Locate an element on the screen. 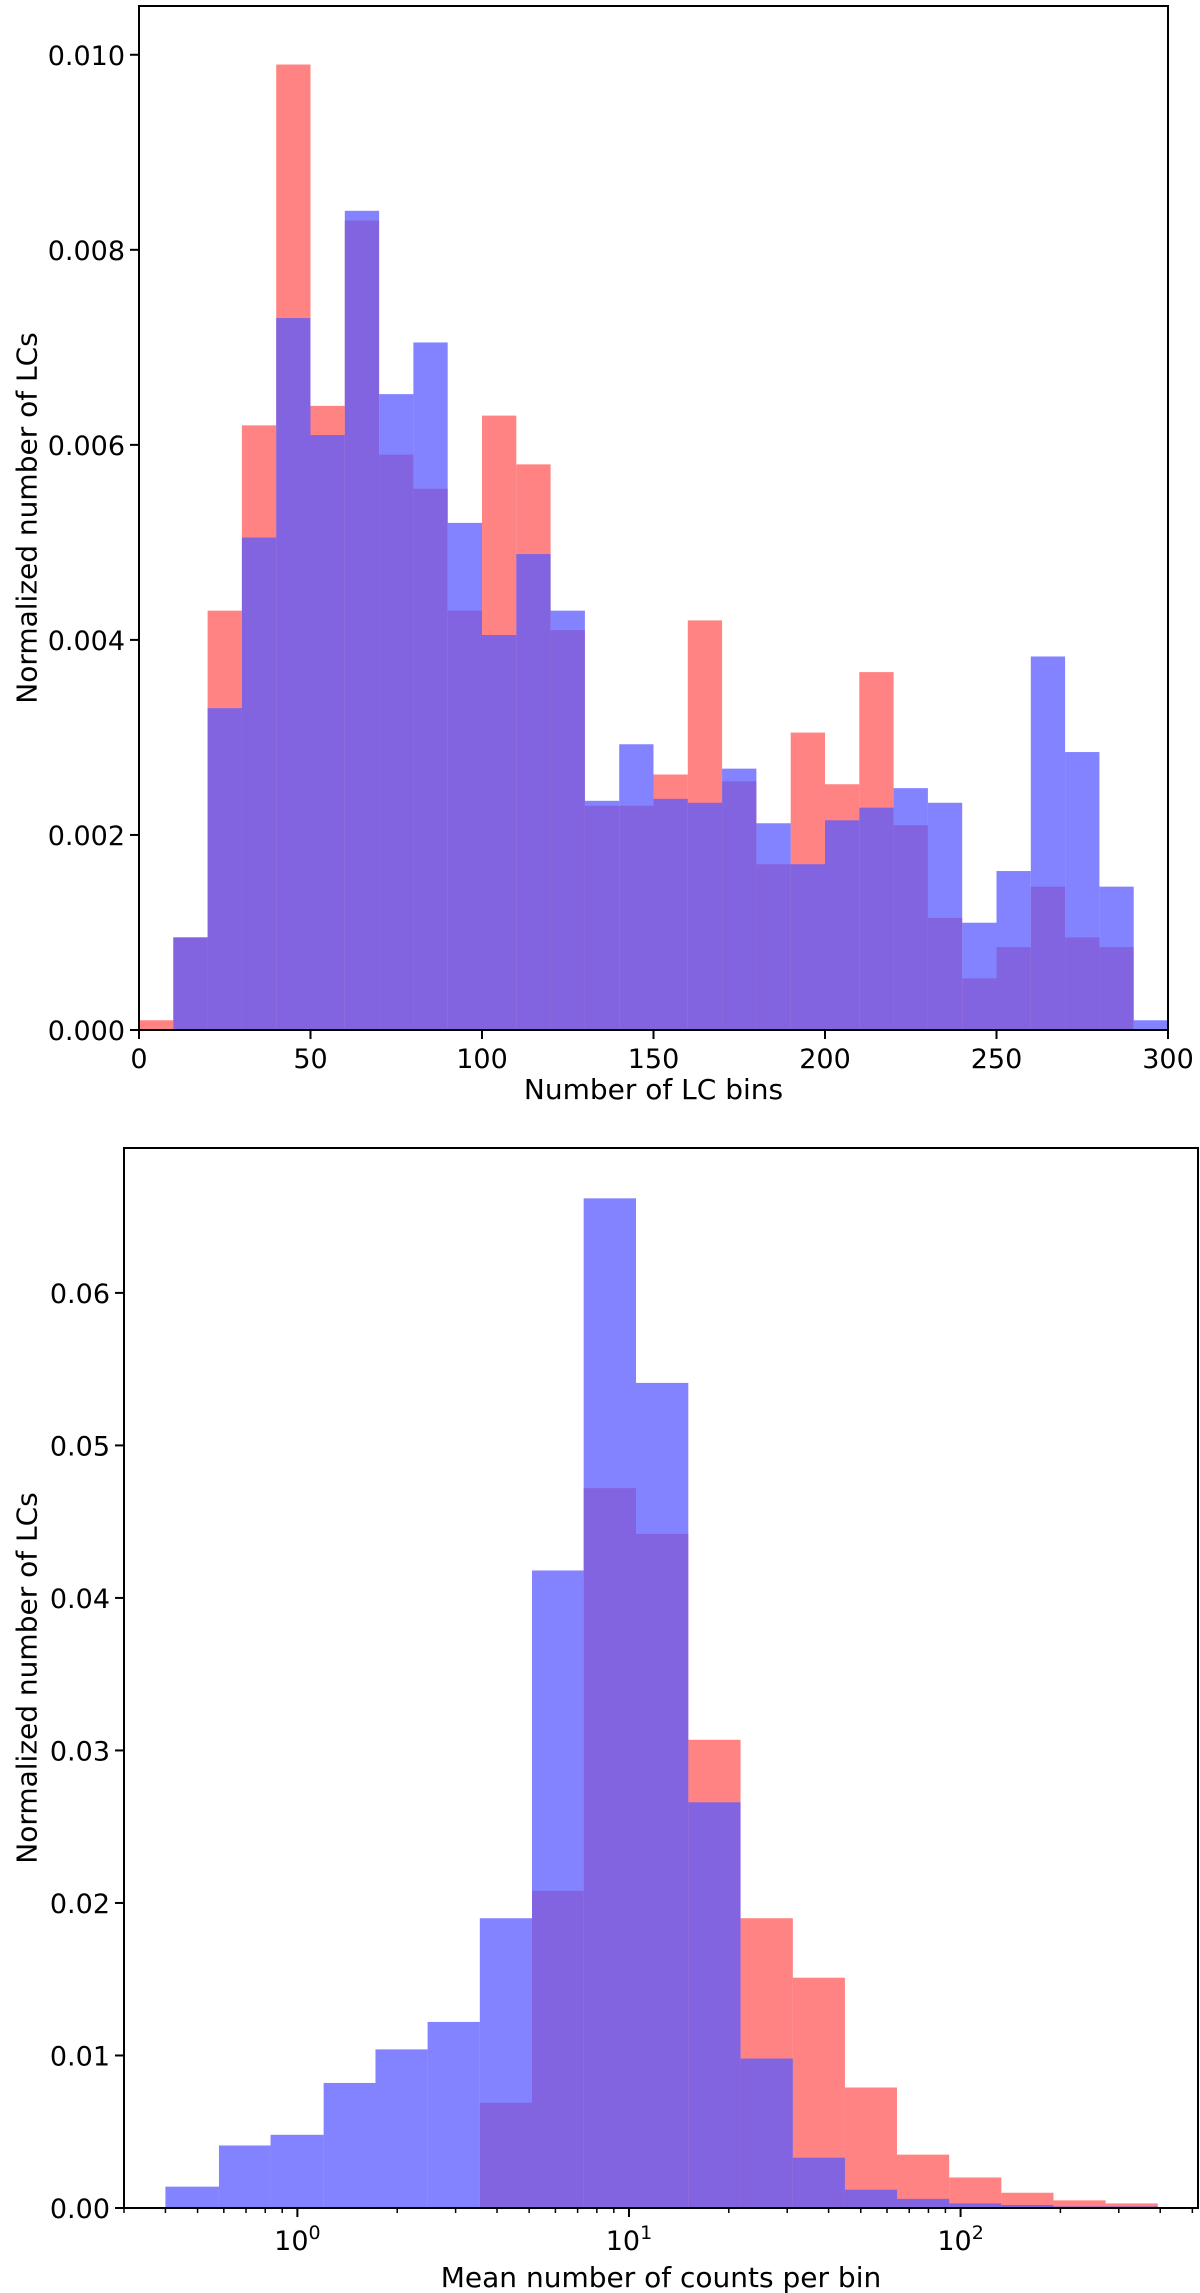  y-tick-label: 0.02 is located at coordinates (80, 1904).